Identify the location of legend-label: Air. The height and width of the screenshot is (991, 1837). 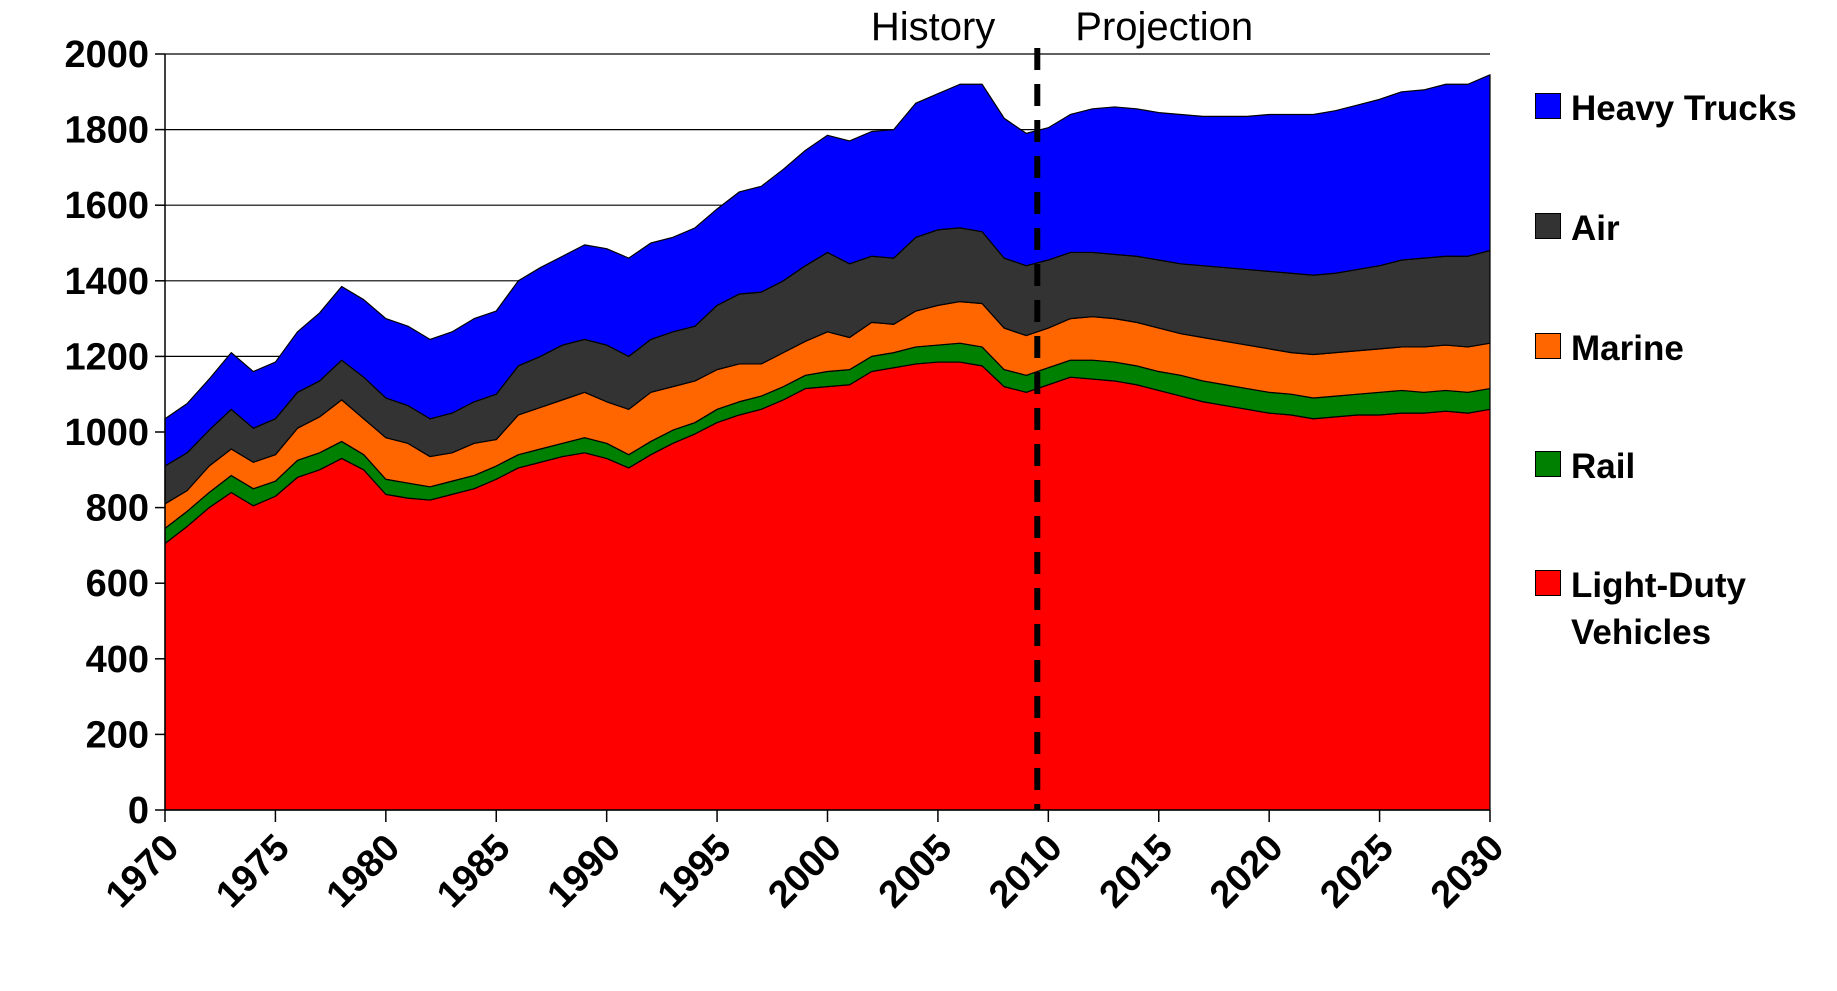
(1595, 228).